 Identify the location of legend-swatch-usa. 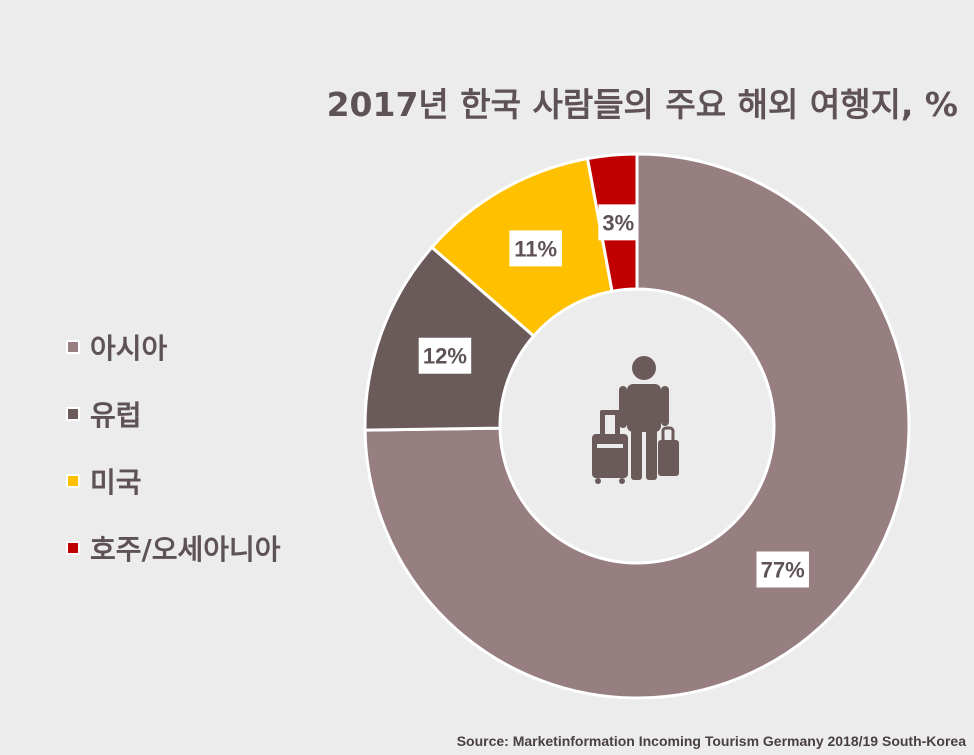
(73, 481).